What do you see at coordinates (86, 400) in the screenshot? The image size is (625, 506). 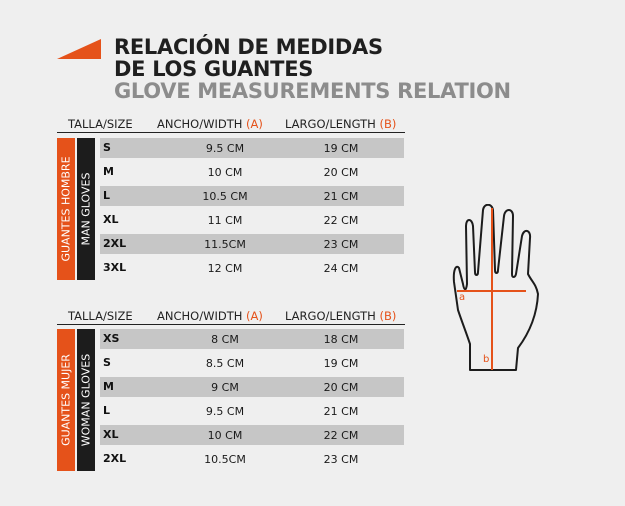 I see `woman-label-en: WOMAN GLOVES` at bounding box center [86, 400].